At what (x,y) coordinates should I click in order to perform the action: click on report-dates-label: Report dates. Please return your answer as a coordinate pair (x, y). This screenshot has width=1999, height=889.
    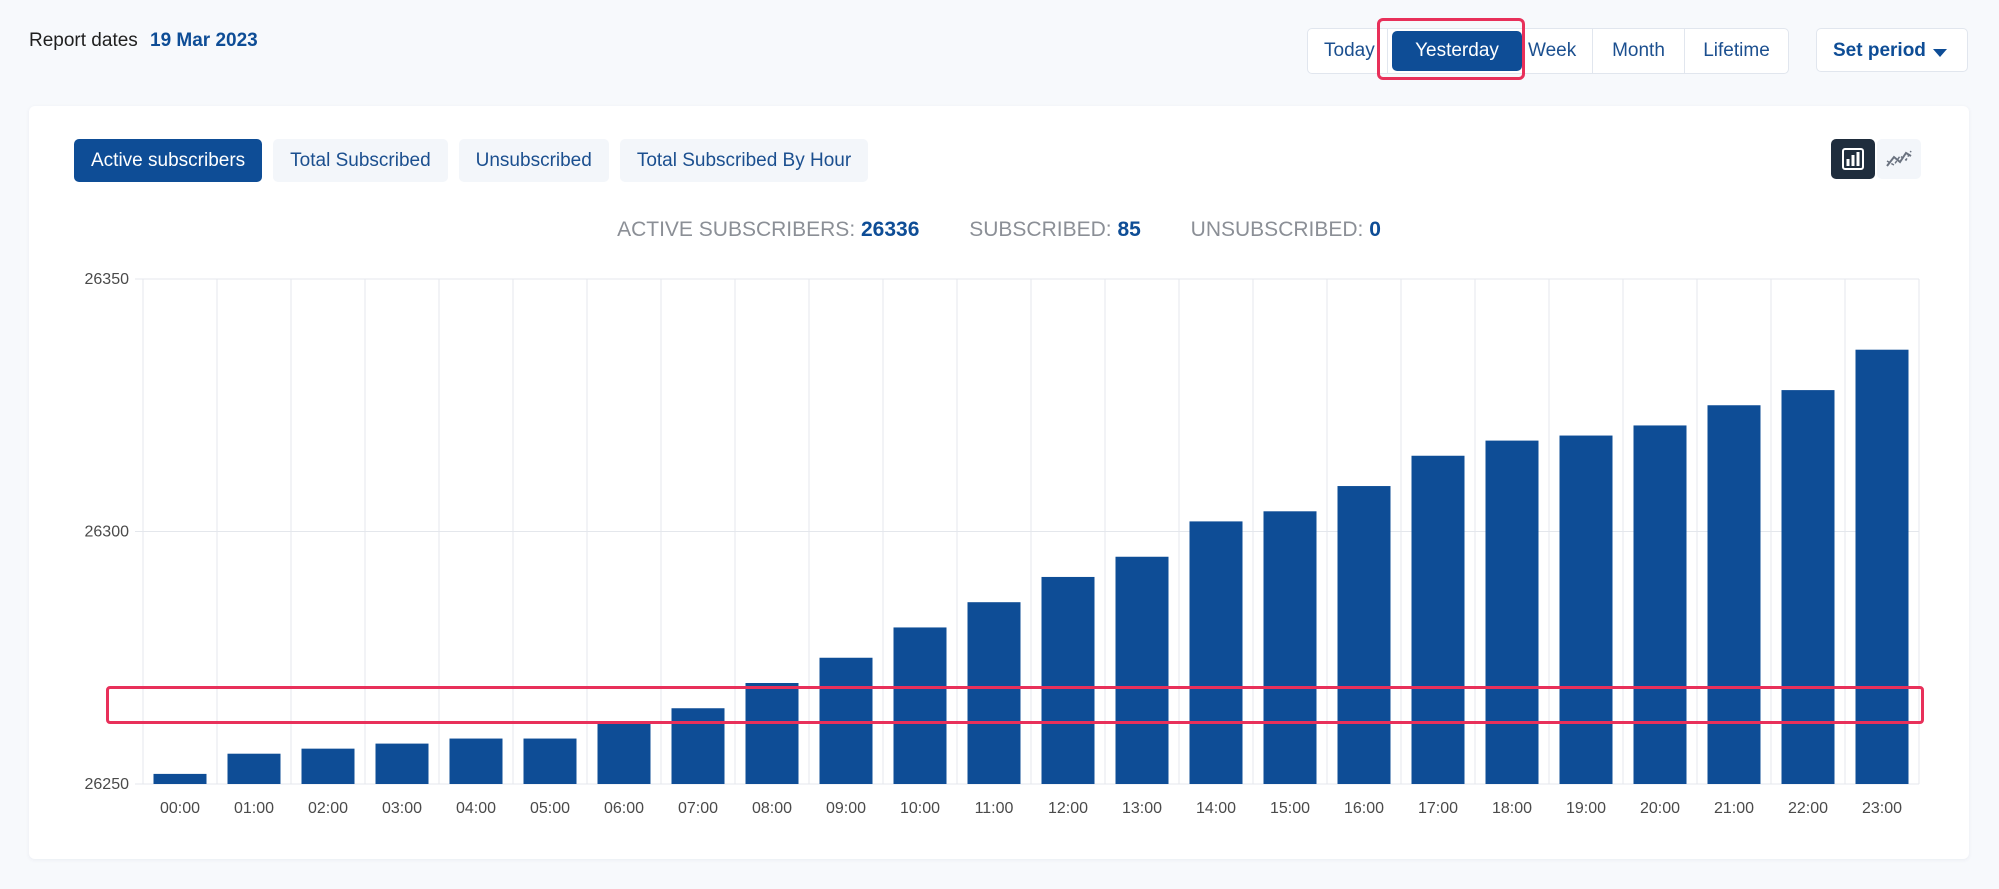
    Looking at the image, I should click on (83, 40).